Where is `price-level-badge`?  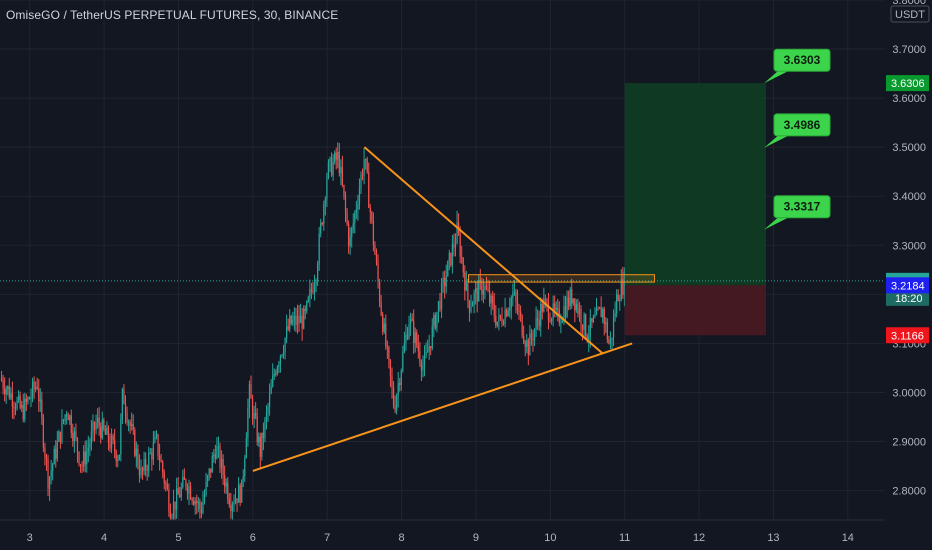 price-level-badge is located at coordinates (907, 335).